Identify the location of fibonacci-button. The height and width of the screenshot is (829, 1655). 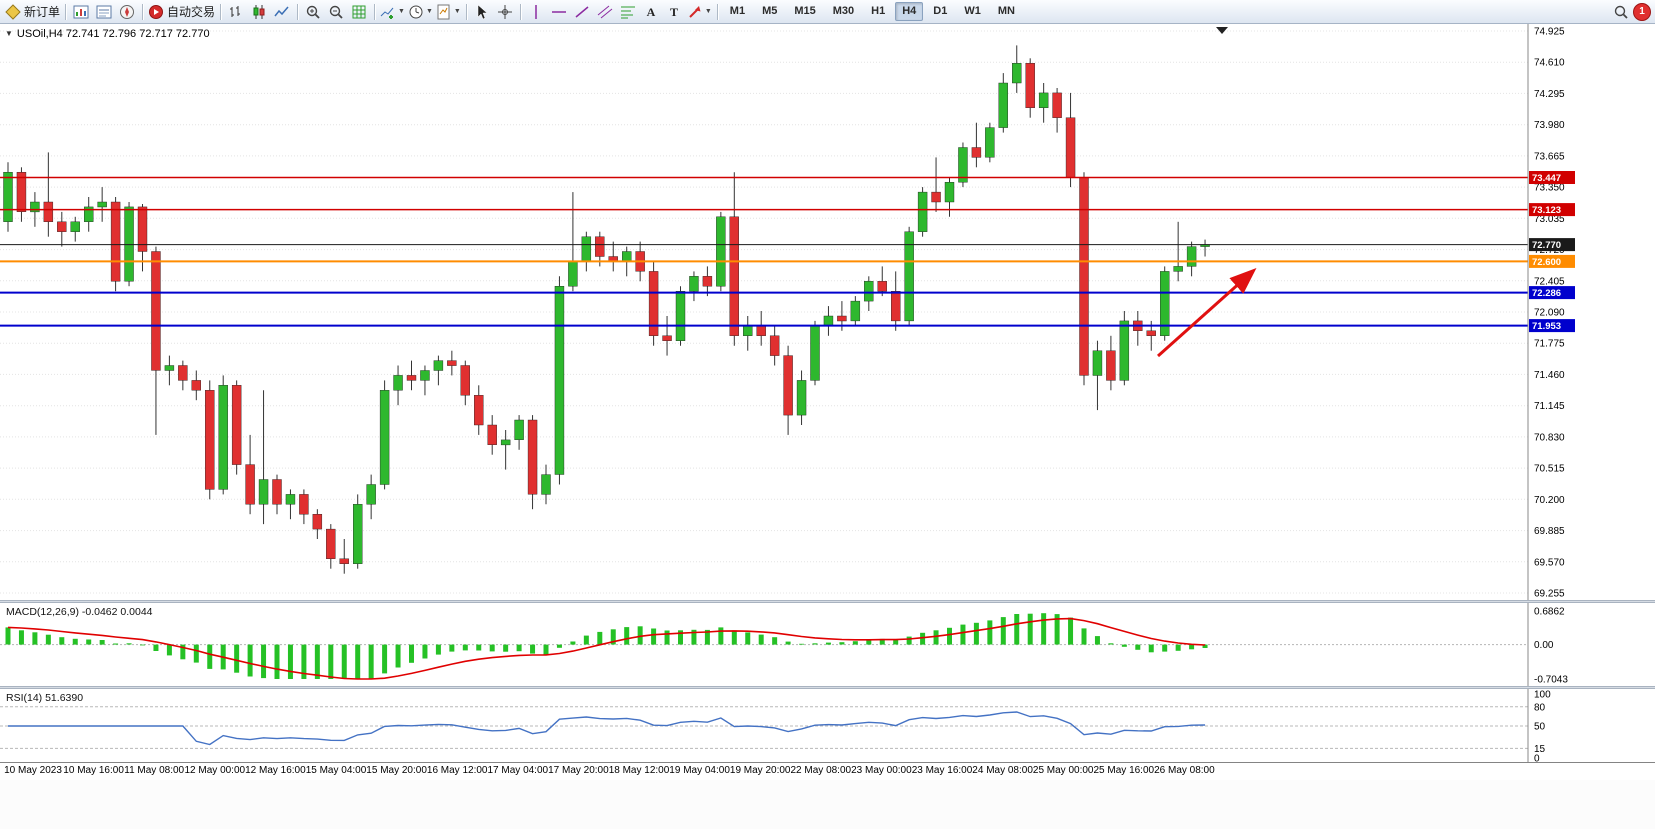
(628, 12).